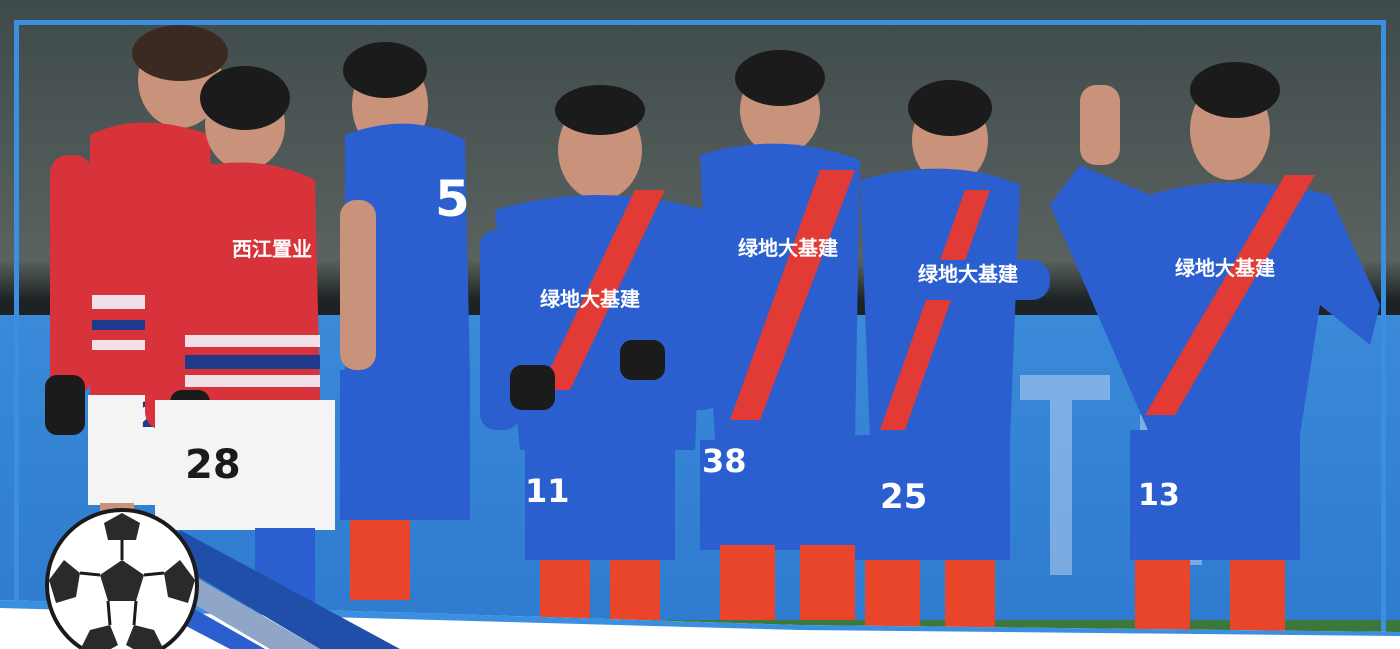  Describe the element at coordinates (452, 199) in the screenshot. I see `home-player-1-number: 5` at that location.